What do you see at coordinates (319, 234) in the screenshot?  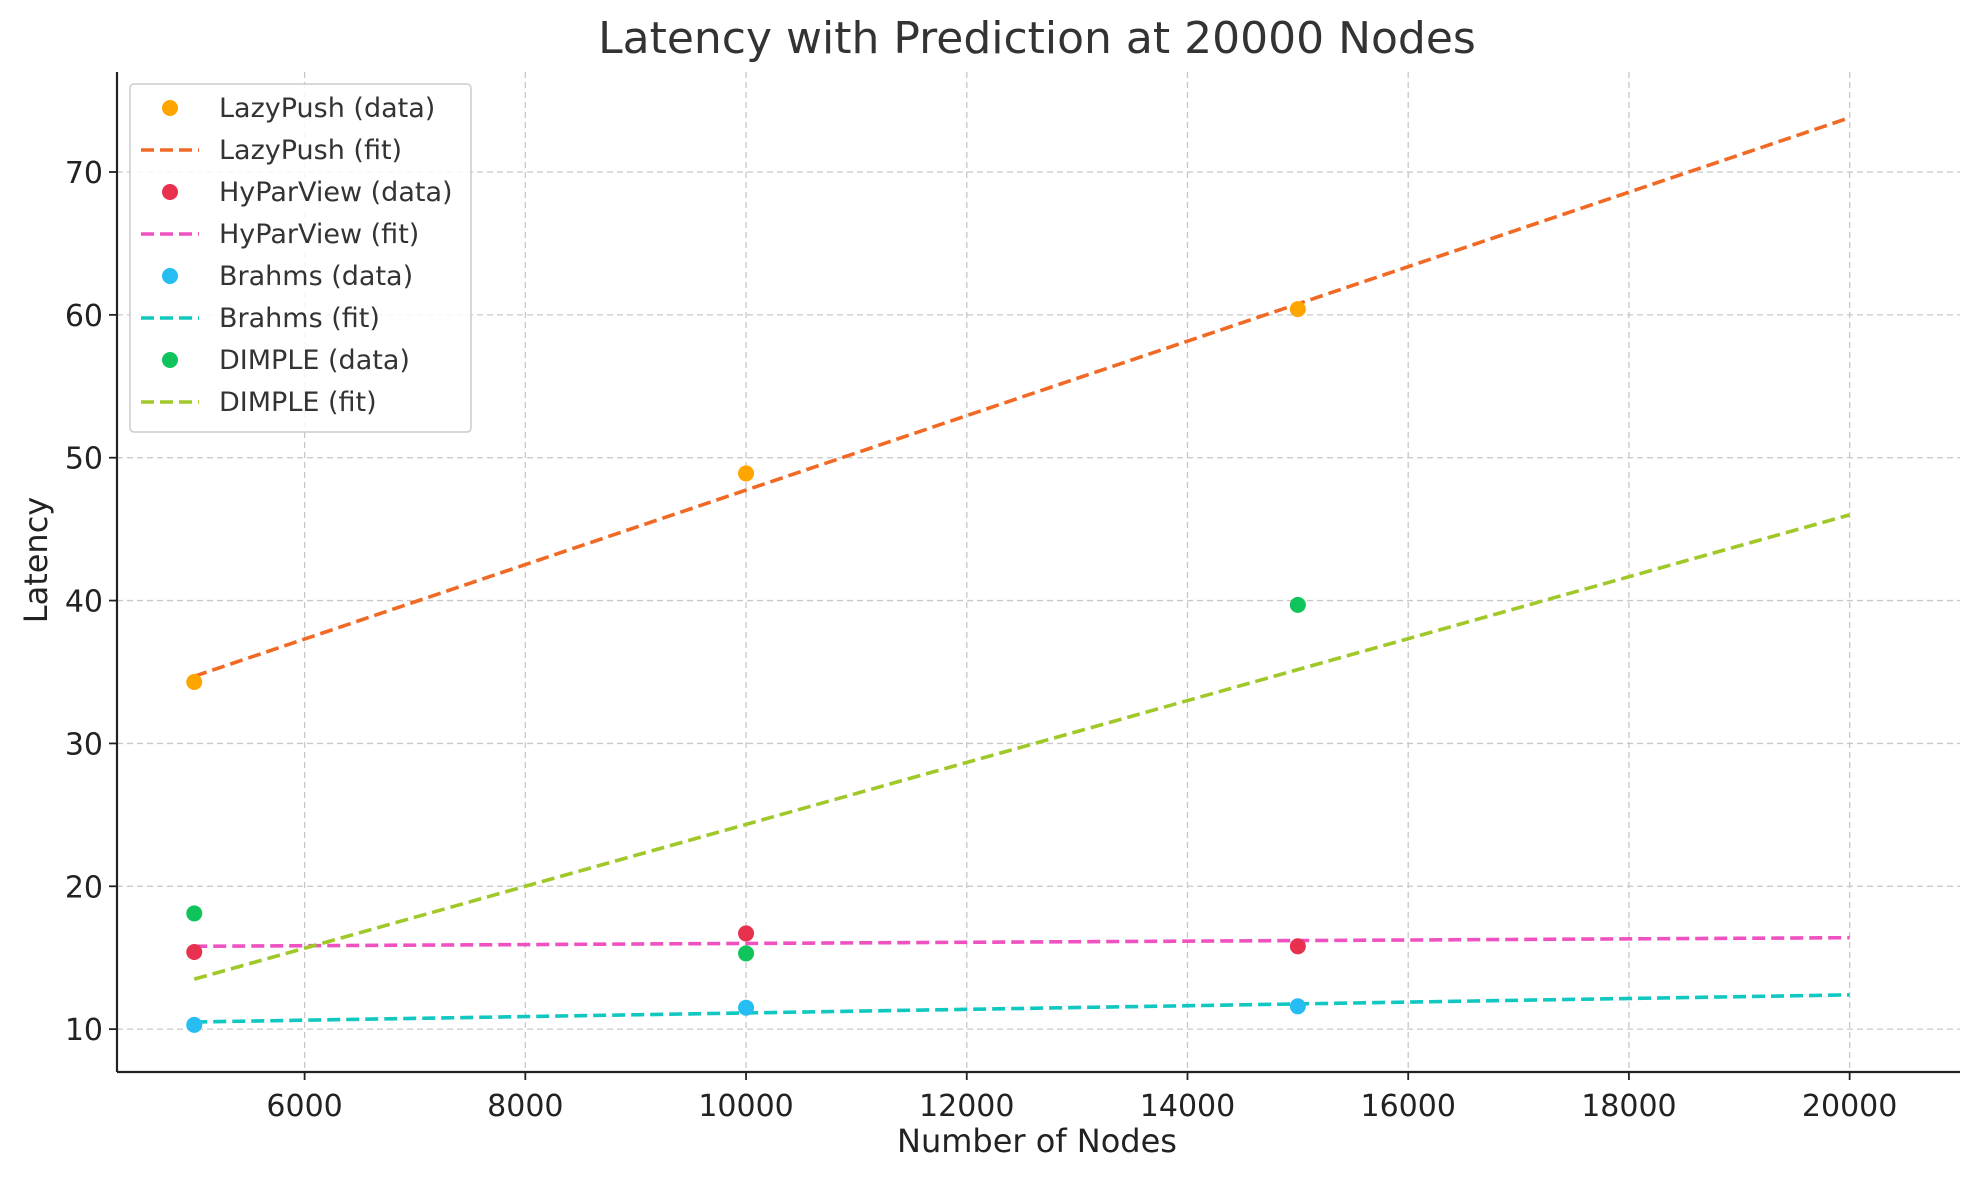 I see `legend-label-hyparview-fit: HyParView (fit)` at bounding box center [319, 234].